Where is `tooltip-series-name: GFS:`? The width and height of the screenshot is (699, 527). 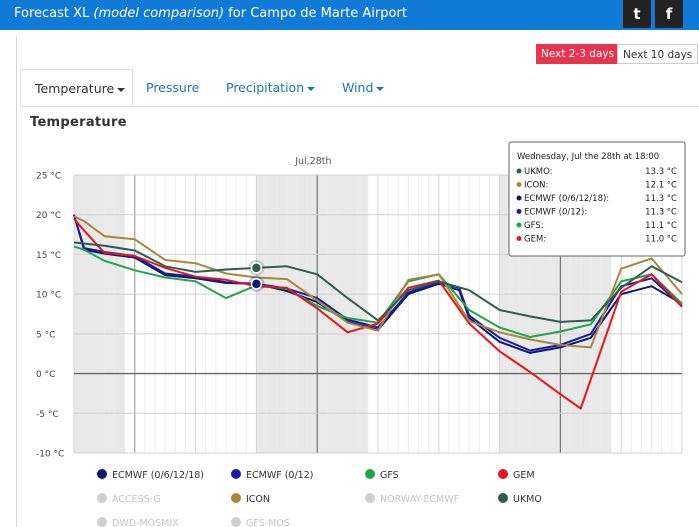 tooltip-series-name: GFS: is located at coordinates (534, 226).